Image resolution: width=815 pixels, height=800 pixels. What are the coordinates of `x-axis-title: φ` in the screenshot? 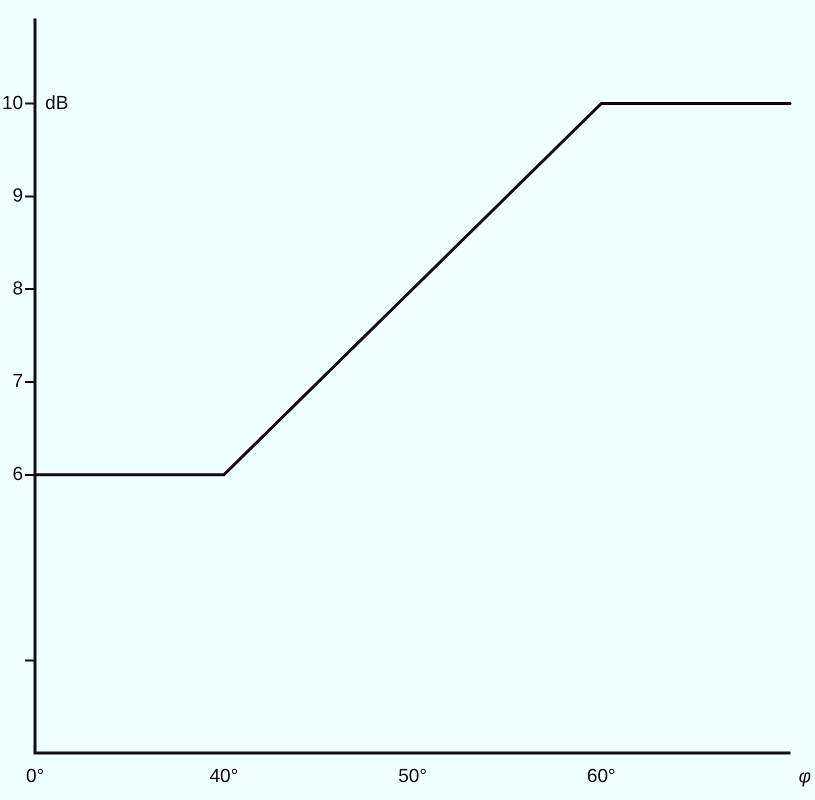 It's located at (804, 777).